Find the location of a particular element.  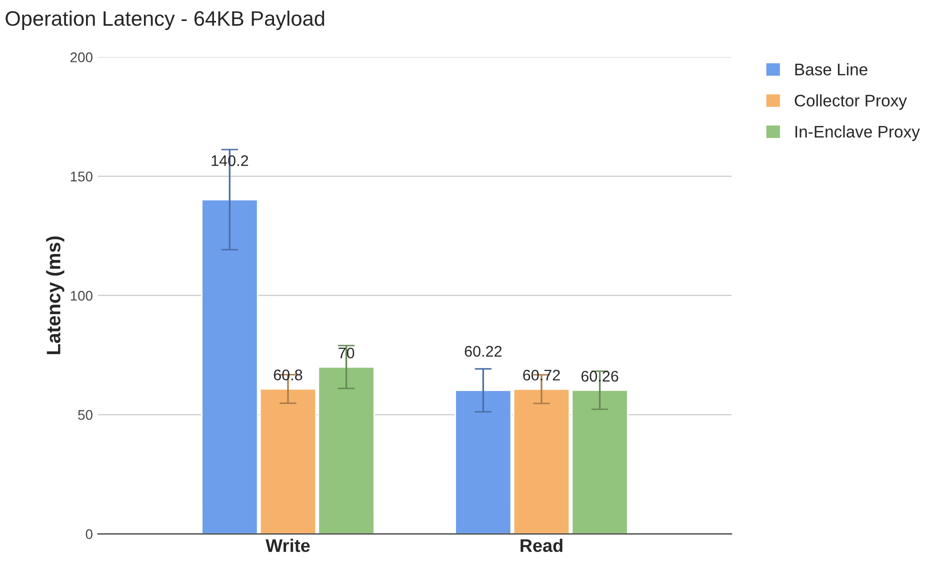

y-tick-label: 200 is located at coordinates (81, 57).